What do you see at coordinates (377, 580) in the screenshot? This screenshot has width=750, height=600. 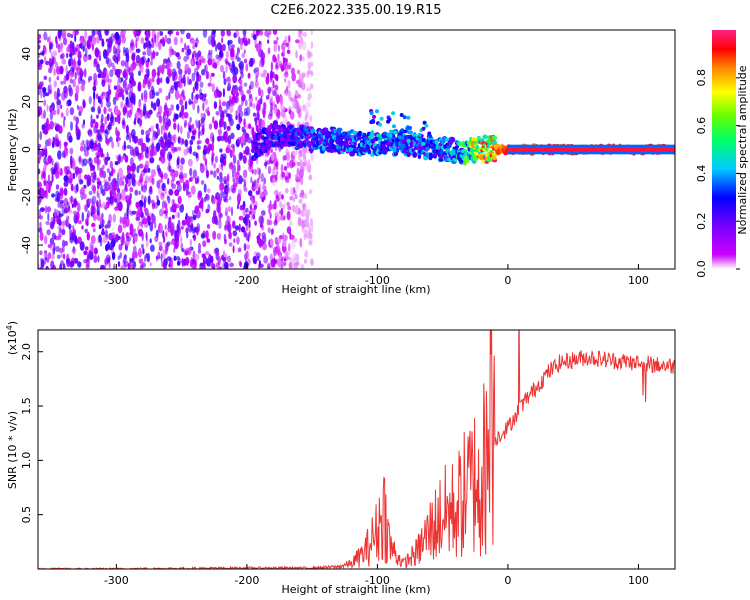 I see `x-tick-label: -100` at bounding box center [377, 580].